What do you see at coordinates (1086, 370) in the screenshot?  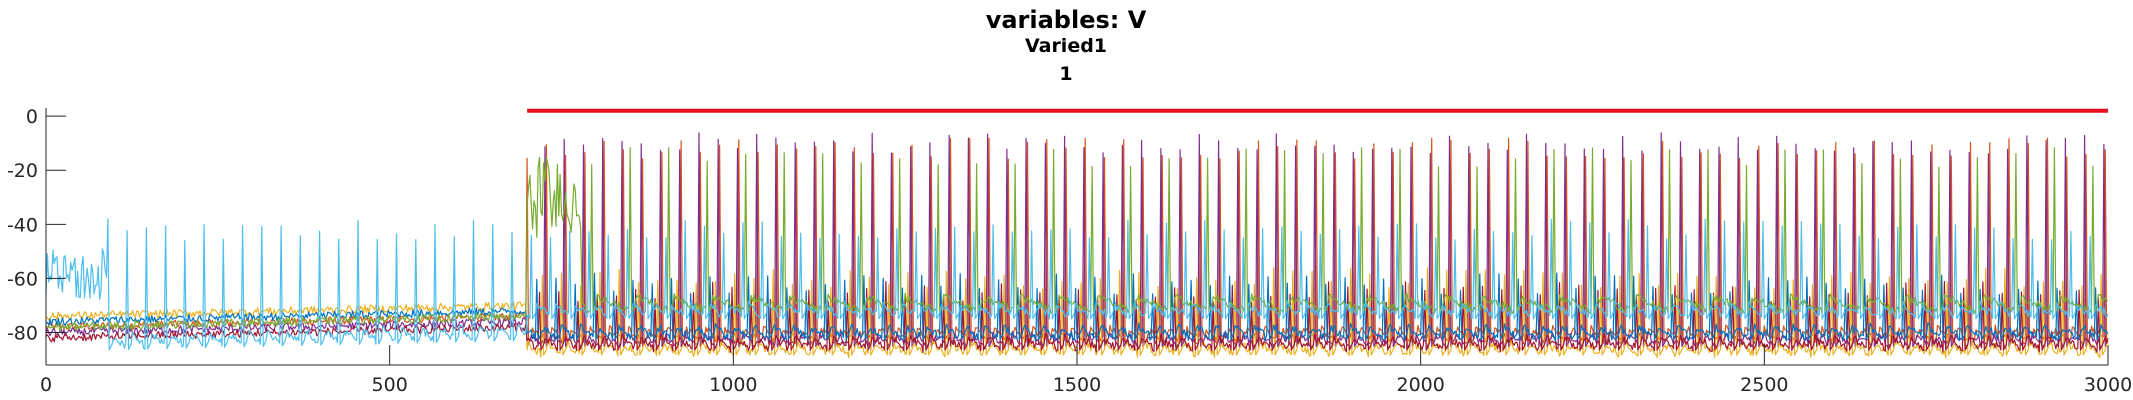 I see `x-axis-ticks: 0 500 1000 1500 2000 2500 3000` at bounding box center [1086, 370].